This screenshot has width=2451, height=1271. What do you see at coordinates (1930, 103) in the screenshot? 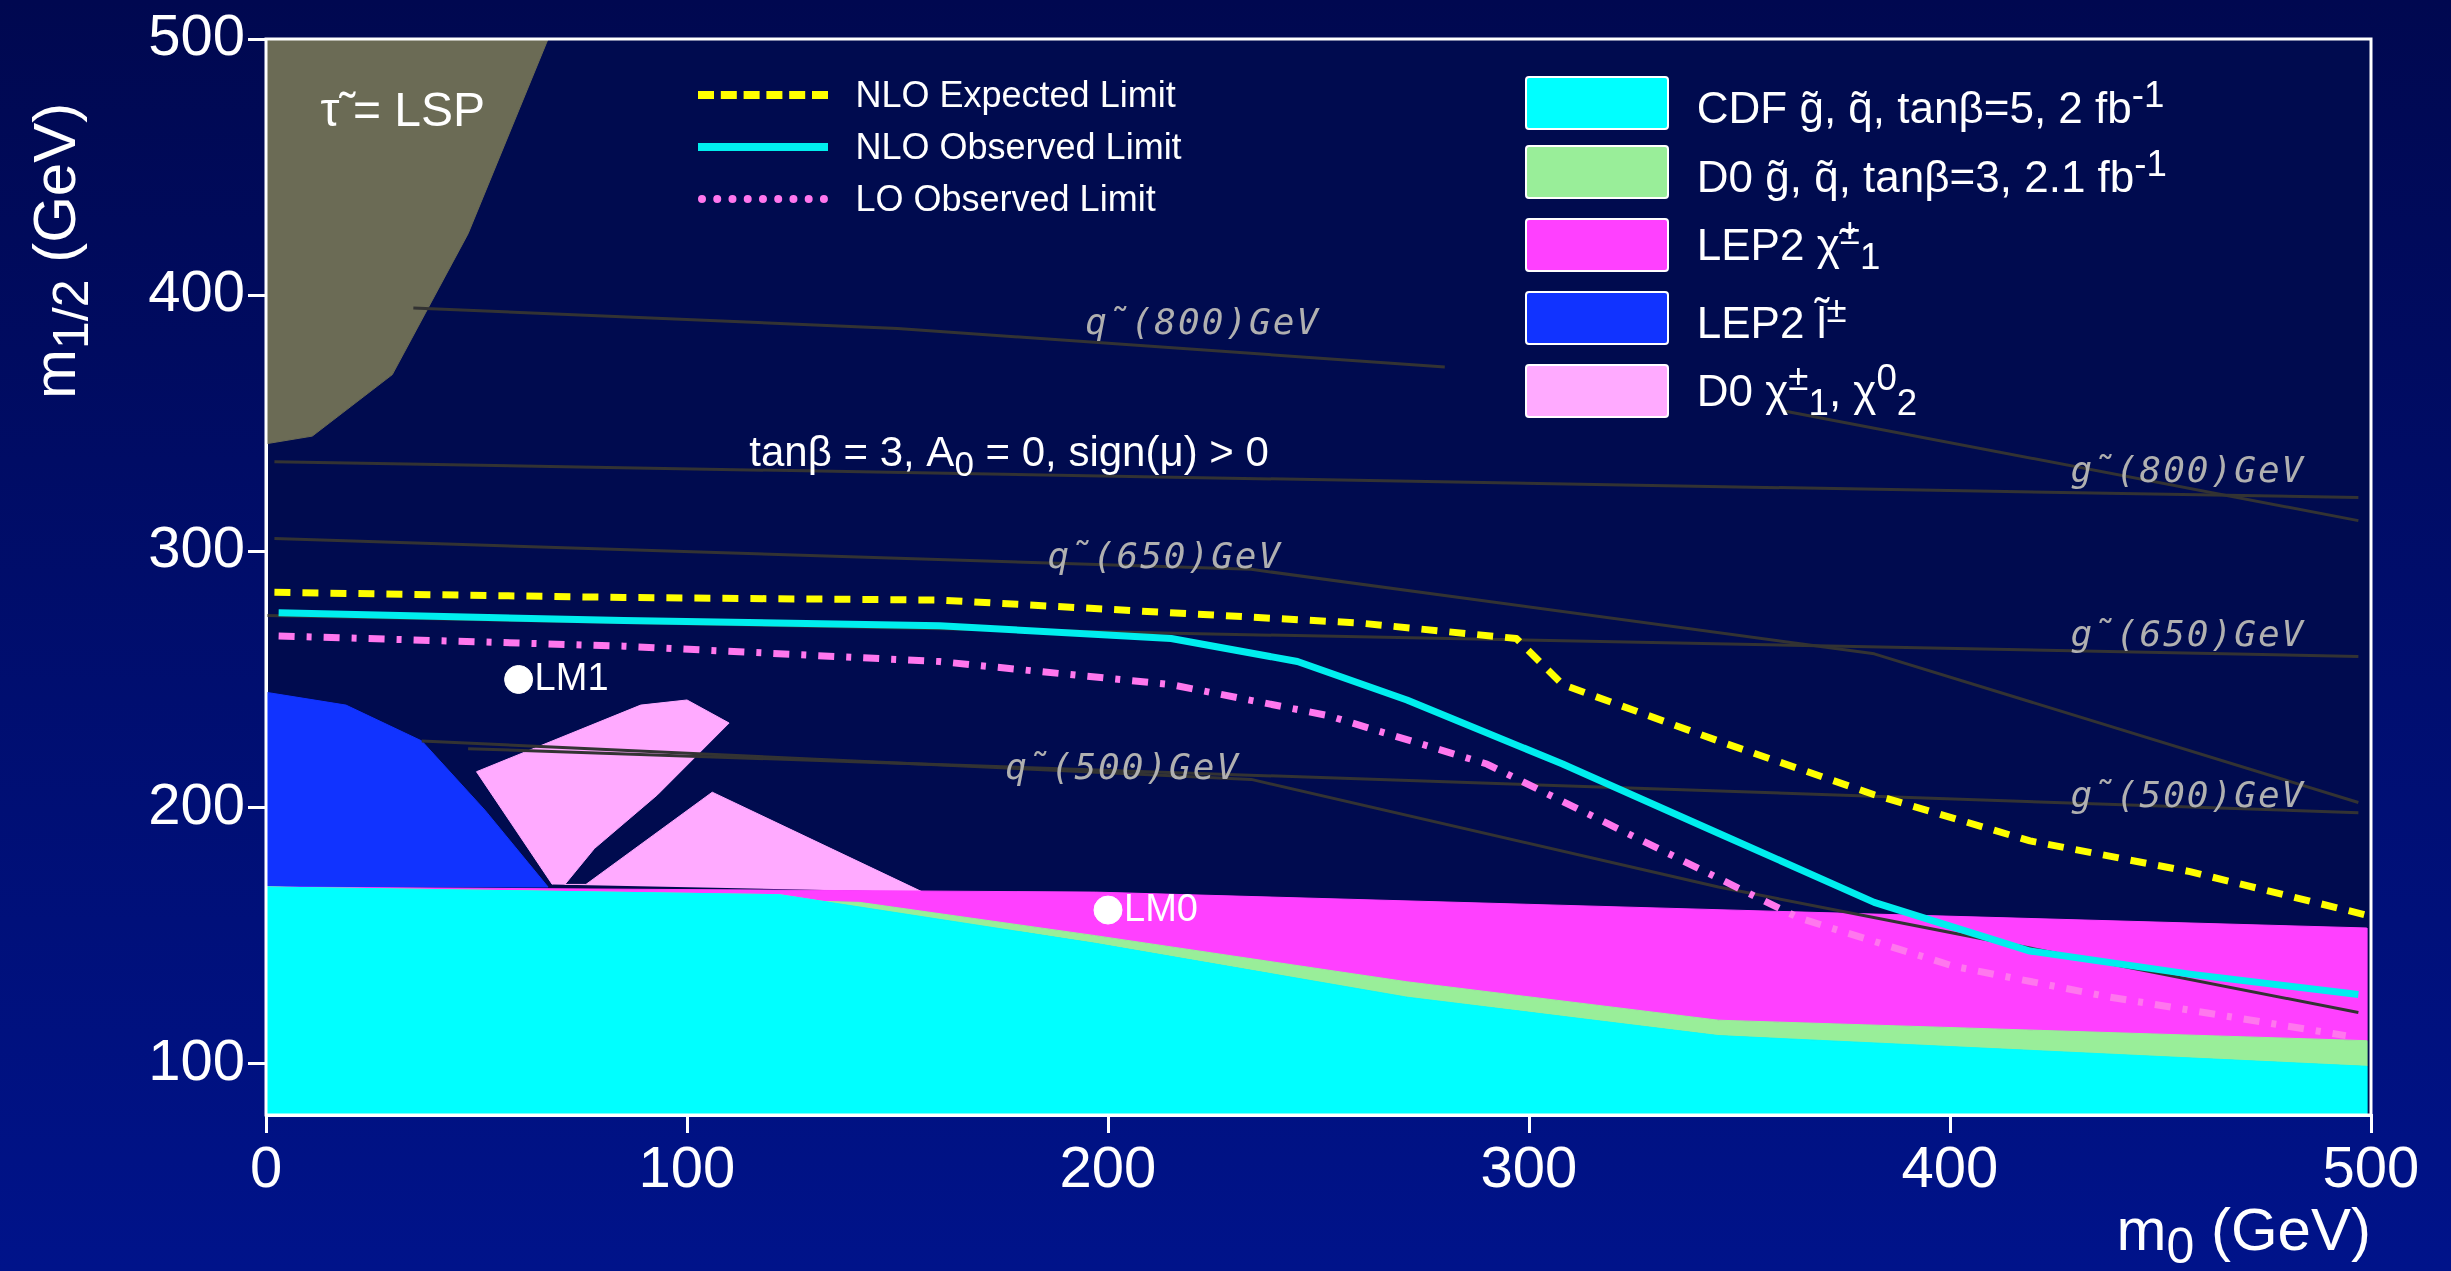
I see `legend-label: CDF g̃, q̃, tanβ=5, 2 fb$^{-1}$` at bounding box center [1930, 103].